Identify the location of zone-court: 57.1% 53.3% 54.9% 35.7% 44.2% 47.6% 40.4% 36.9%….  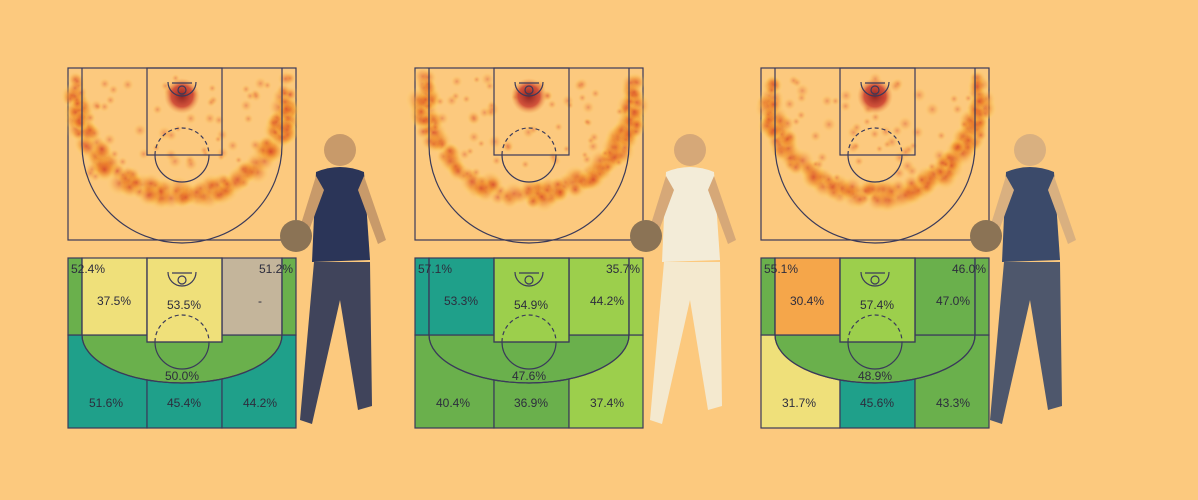
(529, 343).